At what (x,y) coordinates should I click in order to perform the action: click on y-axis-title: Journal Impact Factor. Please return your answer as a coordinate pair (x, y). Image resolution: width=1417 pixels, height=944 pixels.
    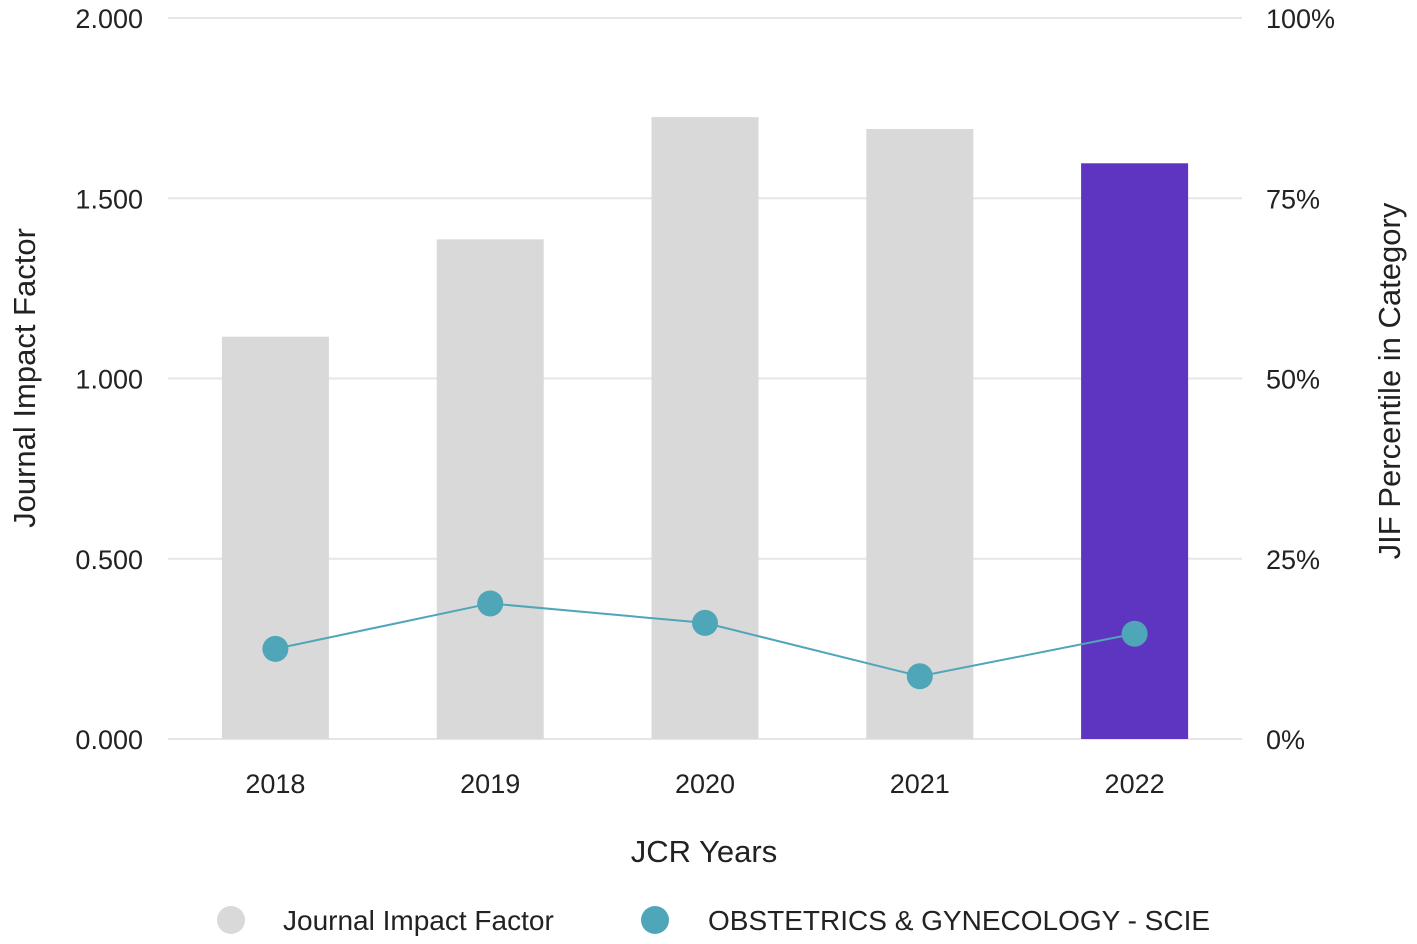
    Looking at the image, I should click on (24, 378).